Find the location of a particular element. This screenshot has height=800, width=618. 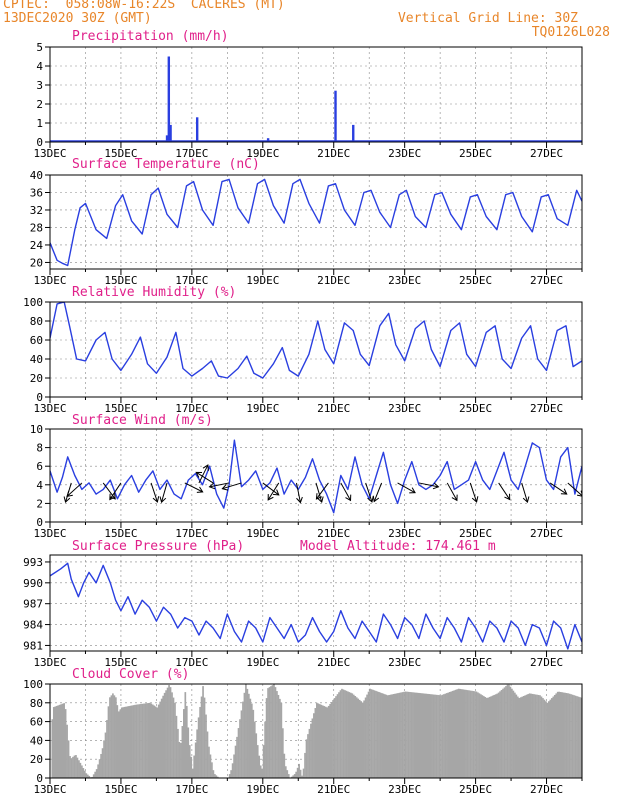

grid-line-note: Vertical Grid Line: 30Z is located at coordinates (487, 18).